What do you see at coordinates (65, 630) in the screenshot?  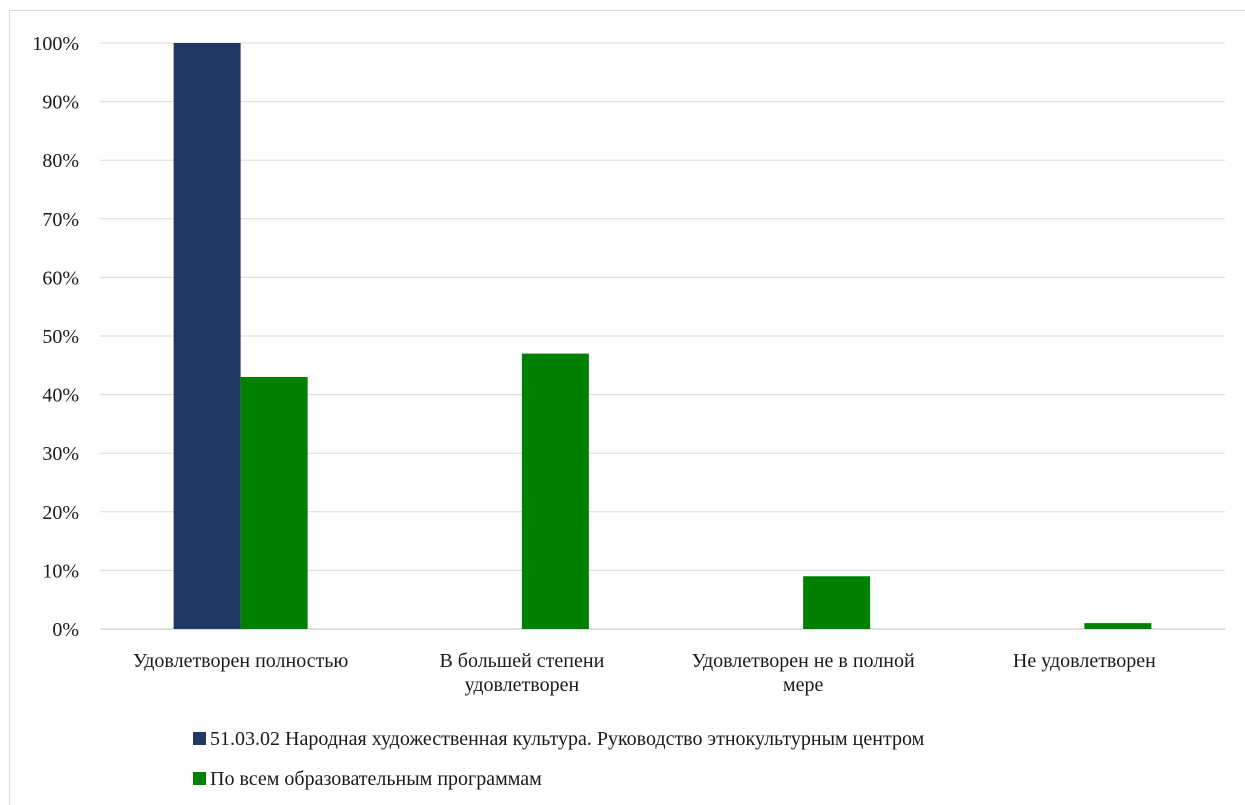 I see `y-tick-label: 0%` at bounding box center [65, 630].